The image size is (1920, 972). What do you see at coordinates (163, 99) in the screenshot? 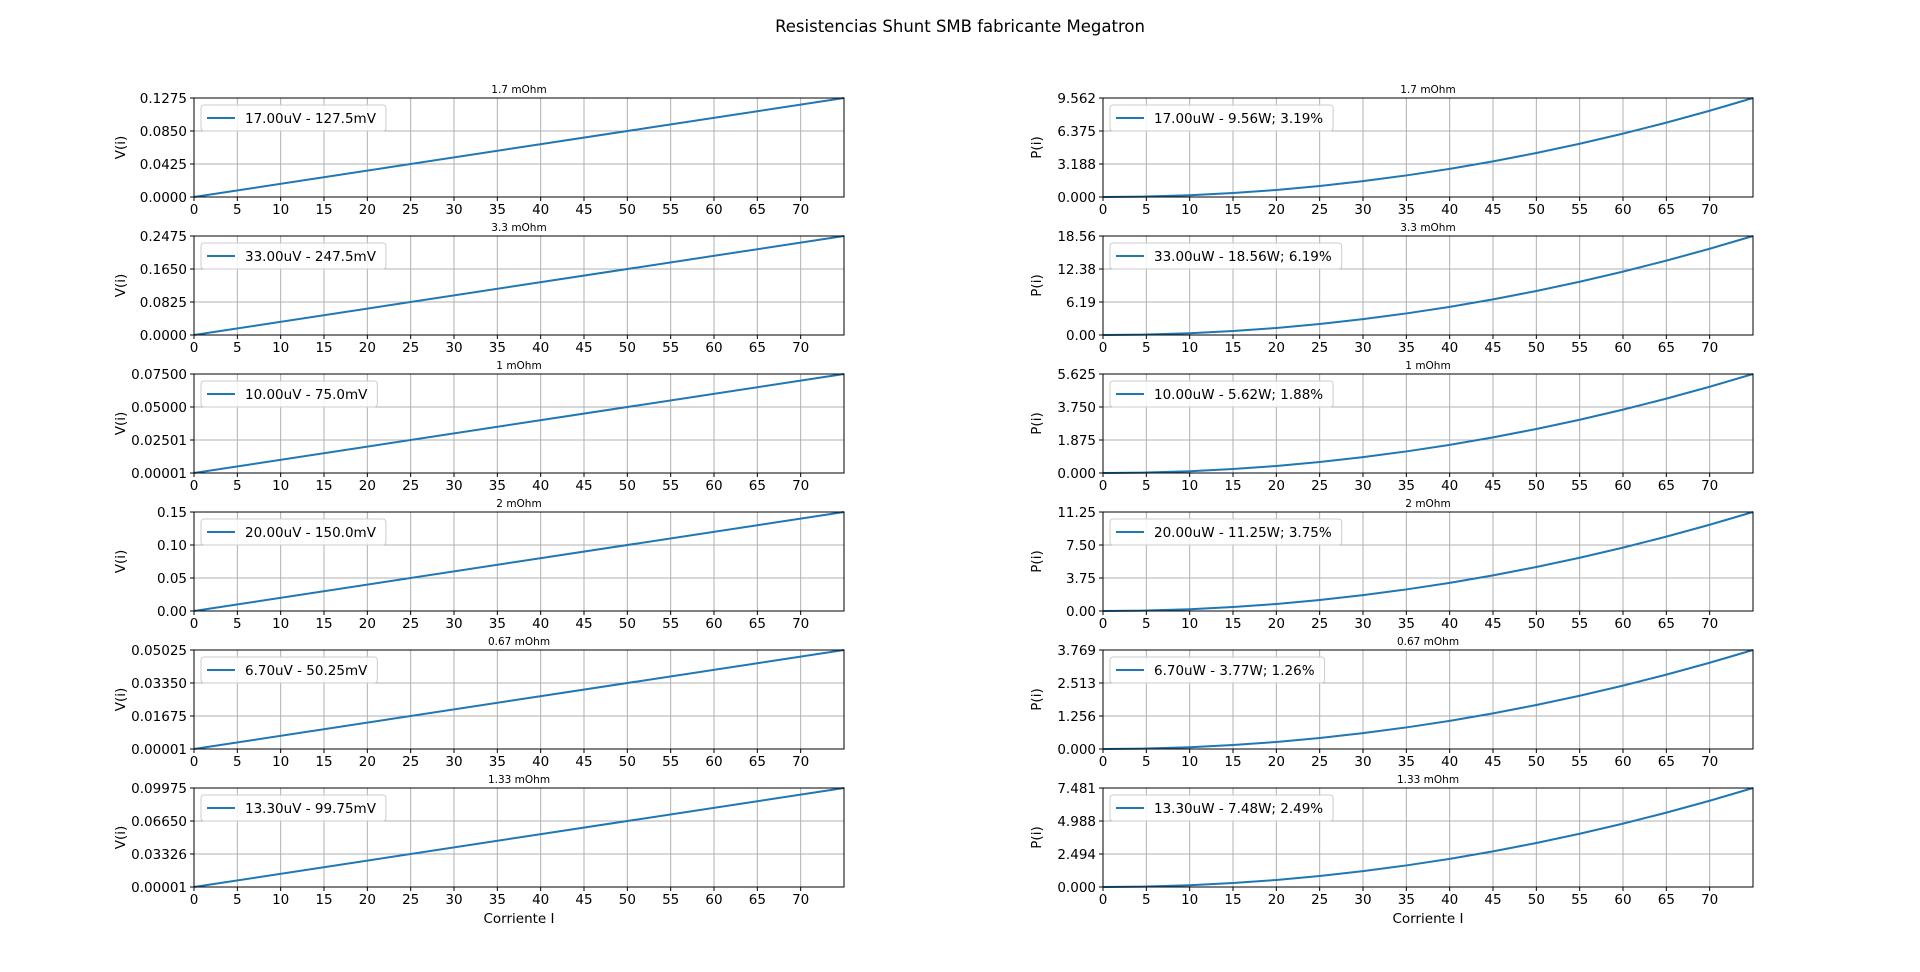
I see `y-tick-label: 0.1275` at bounding box center [163, 99].